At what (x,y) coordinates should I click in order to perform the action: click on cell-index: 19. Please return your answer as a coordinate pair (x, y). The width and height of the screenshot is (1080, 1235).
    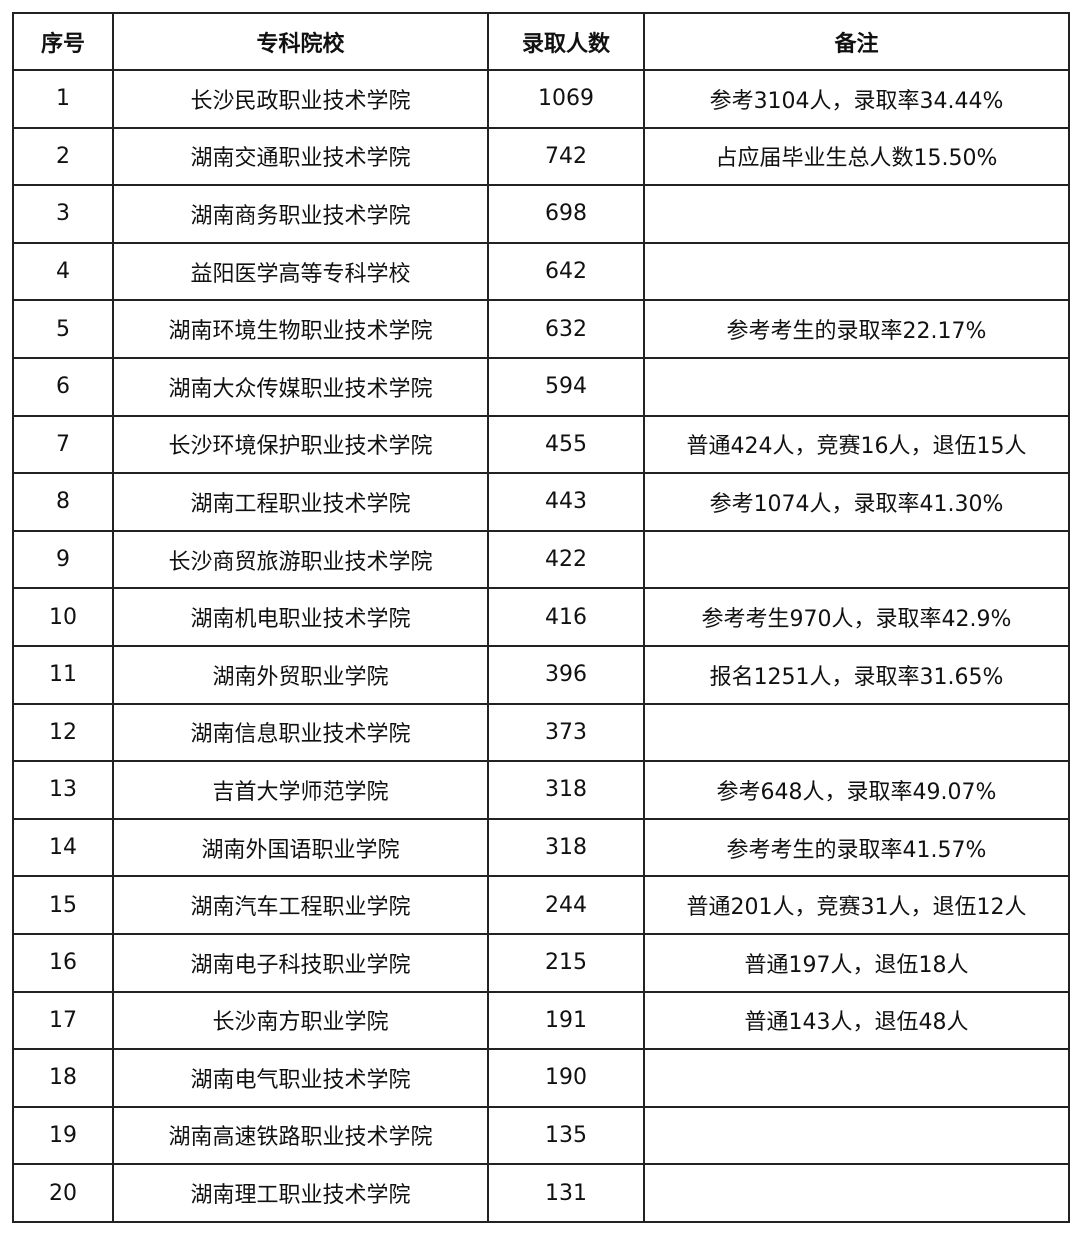
    Looking at the image, I should click on (63, 1135).